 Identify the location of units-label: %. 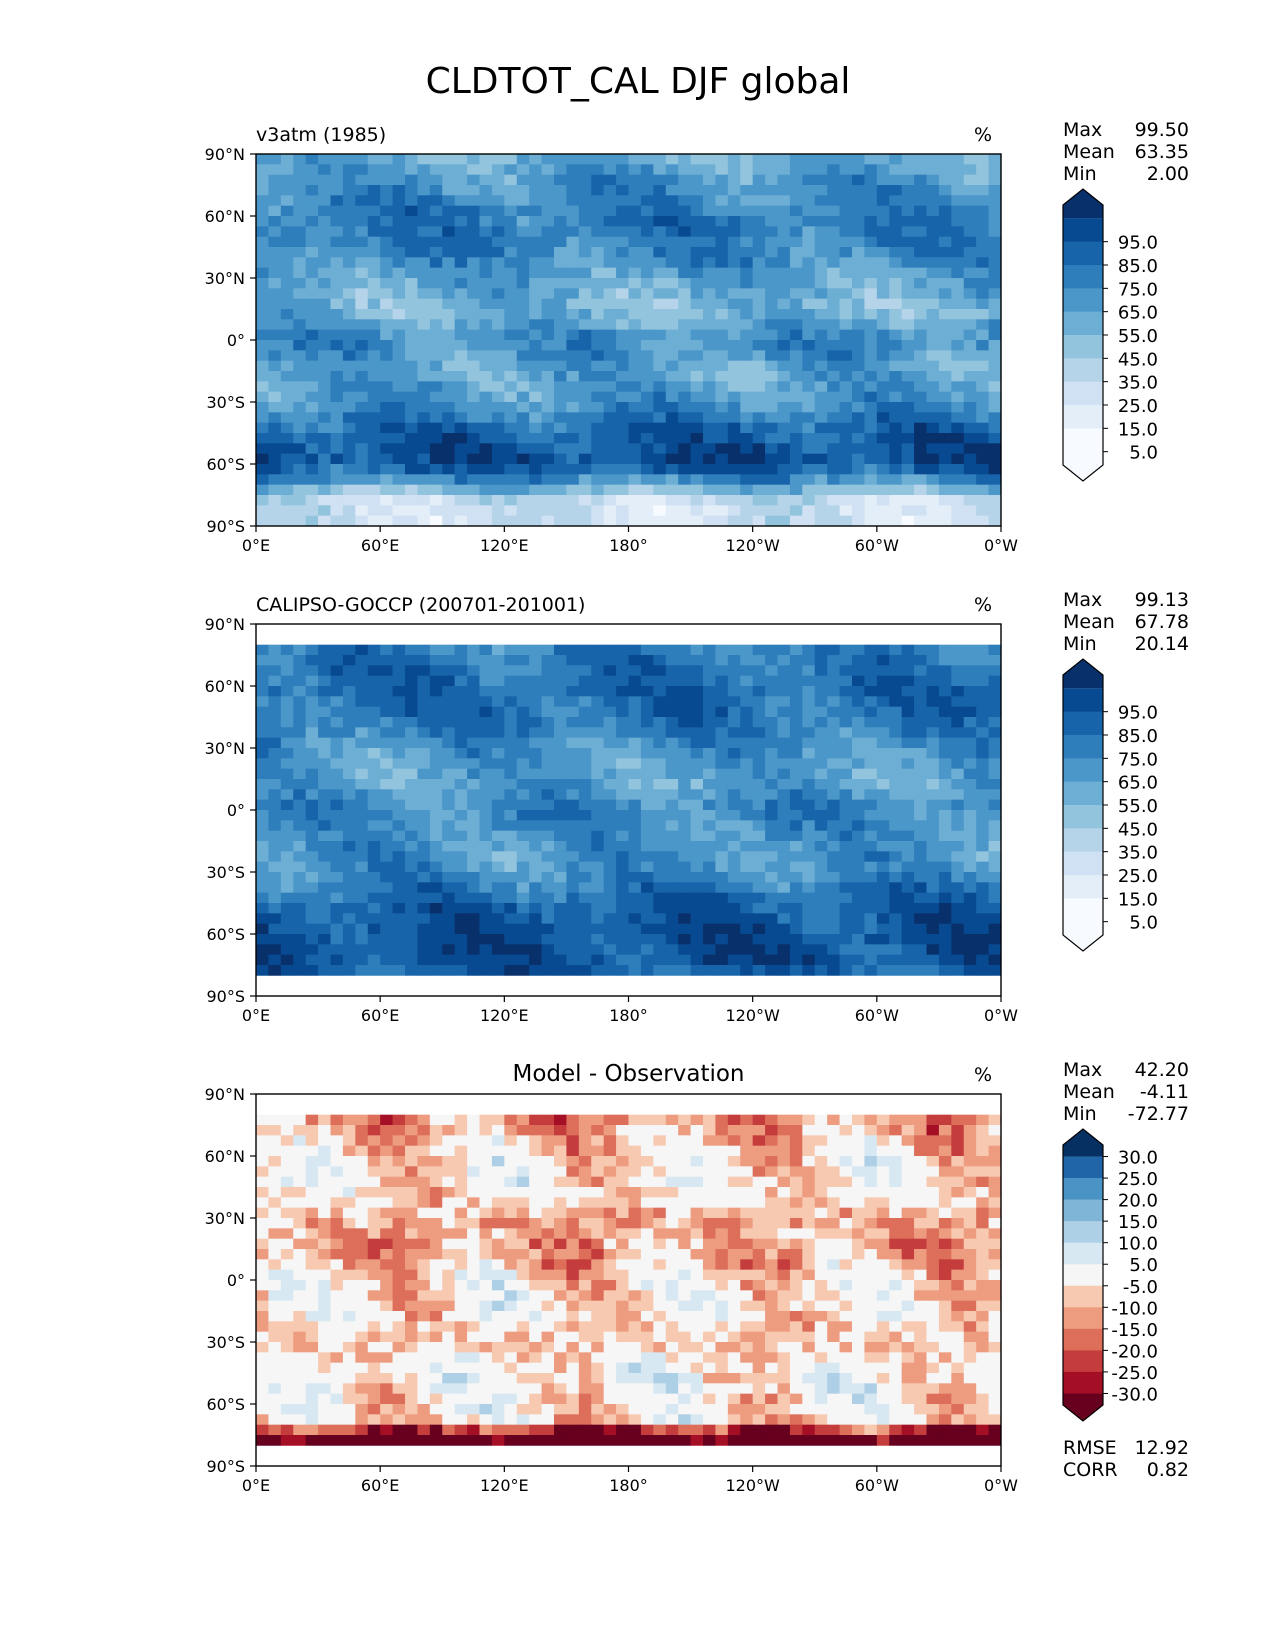
(983, 1075).